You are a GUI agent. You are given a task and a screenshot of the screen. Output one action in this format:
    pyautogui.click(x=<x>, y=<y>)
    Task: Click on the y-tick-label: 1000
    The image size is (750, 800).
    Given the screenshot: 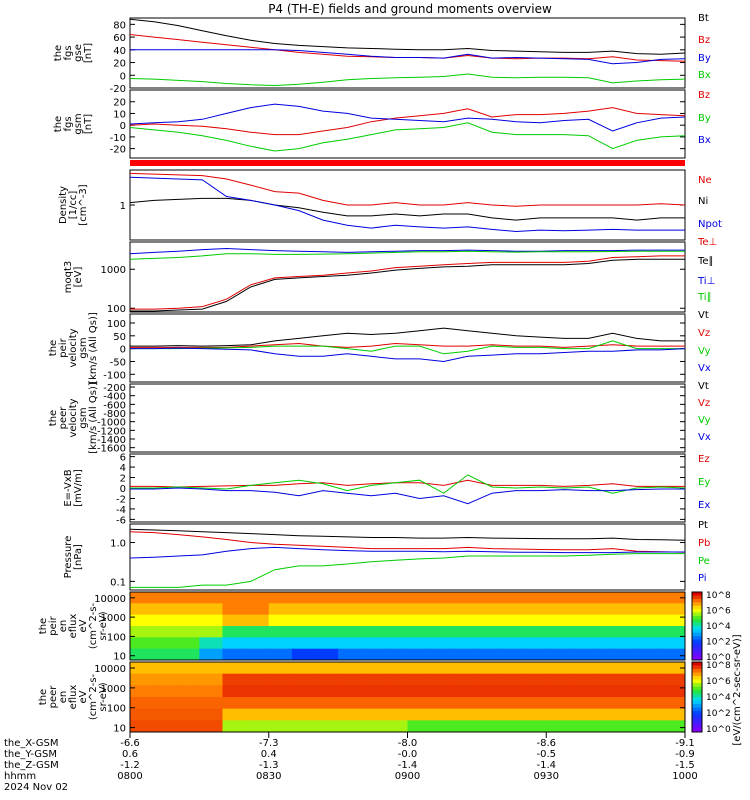 What is the action you would take?
    pyautogui.click(x=113, y=618)
    